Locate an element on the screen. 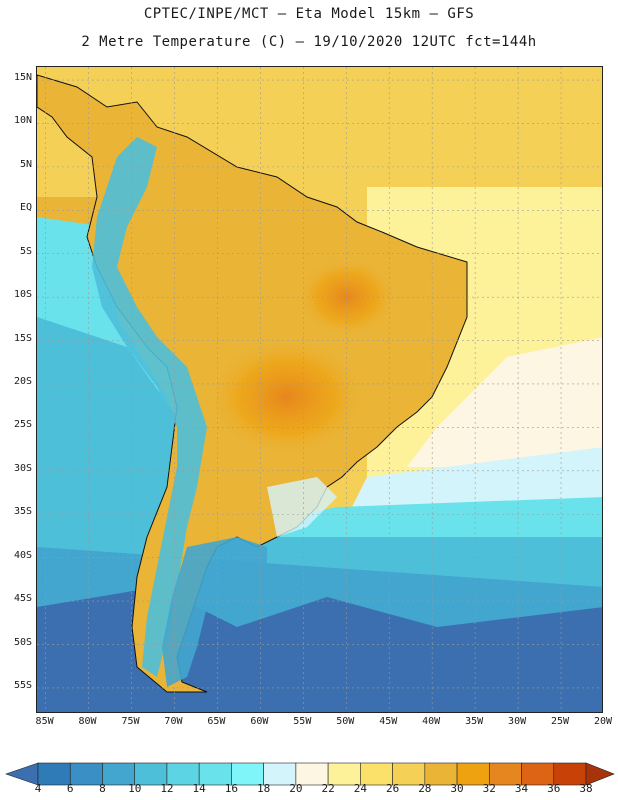  lon-tick-label: 40W is located at coordinates (431, 721).